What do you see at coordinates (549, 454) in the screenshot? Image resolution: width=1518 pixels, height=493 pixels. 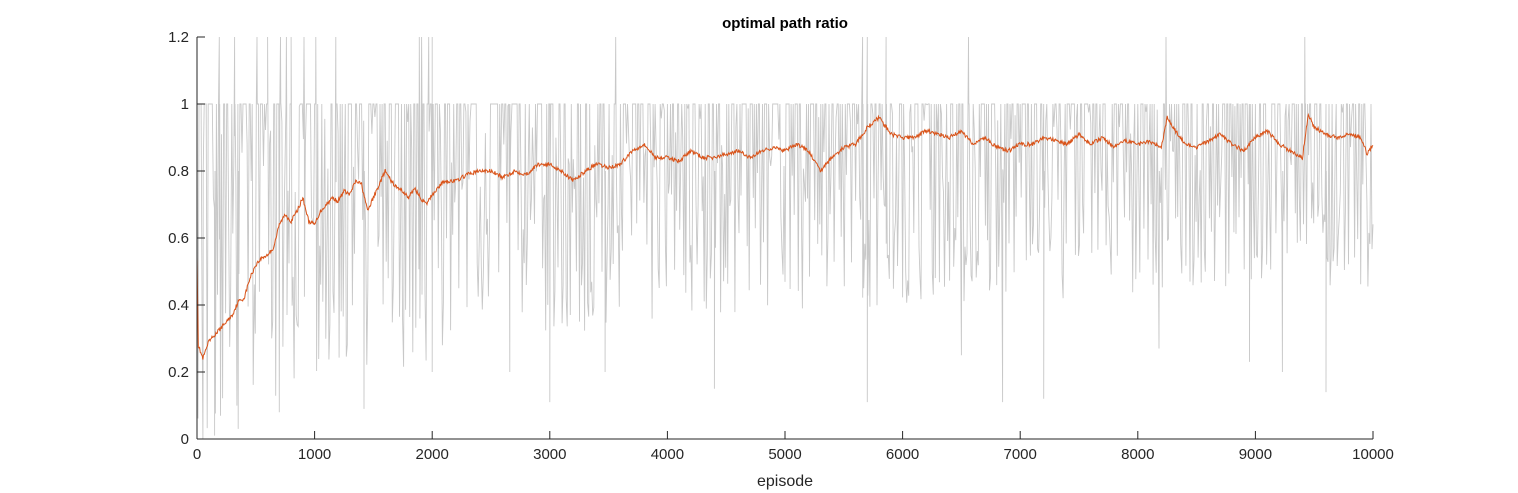 I see `x-tick-label: 3000` at bounding box center [549, 454].